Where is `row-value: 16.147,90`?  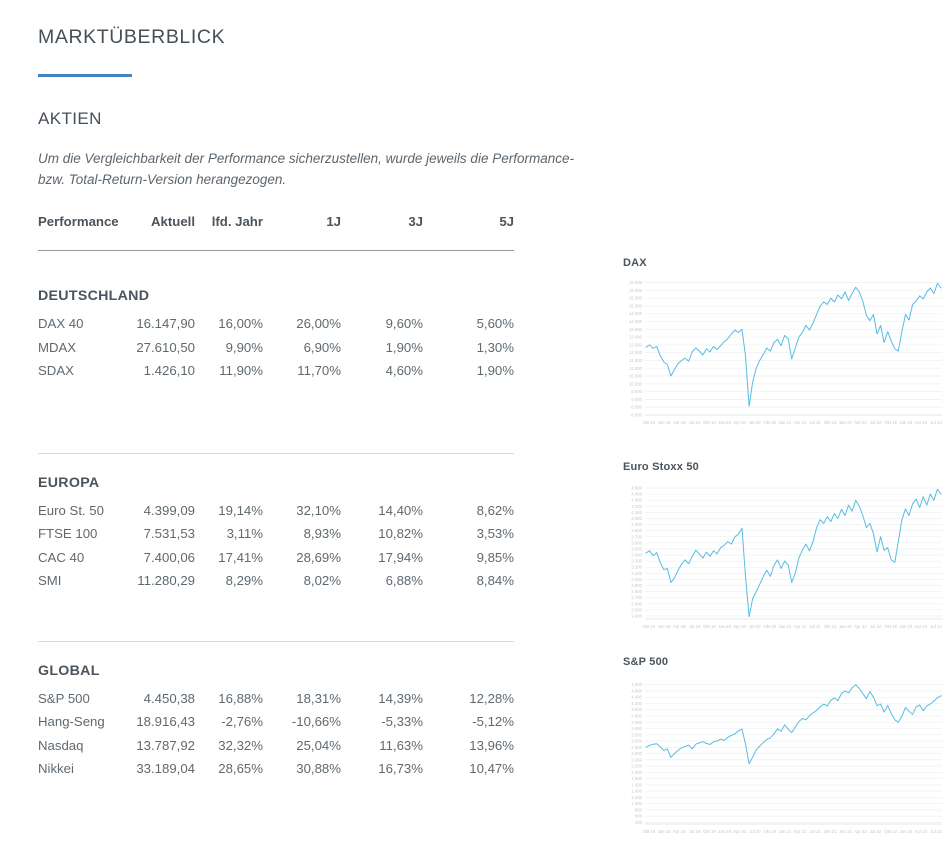 row-value: 16.147,90 is located at coordinates (165, 323).